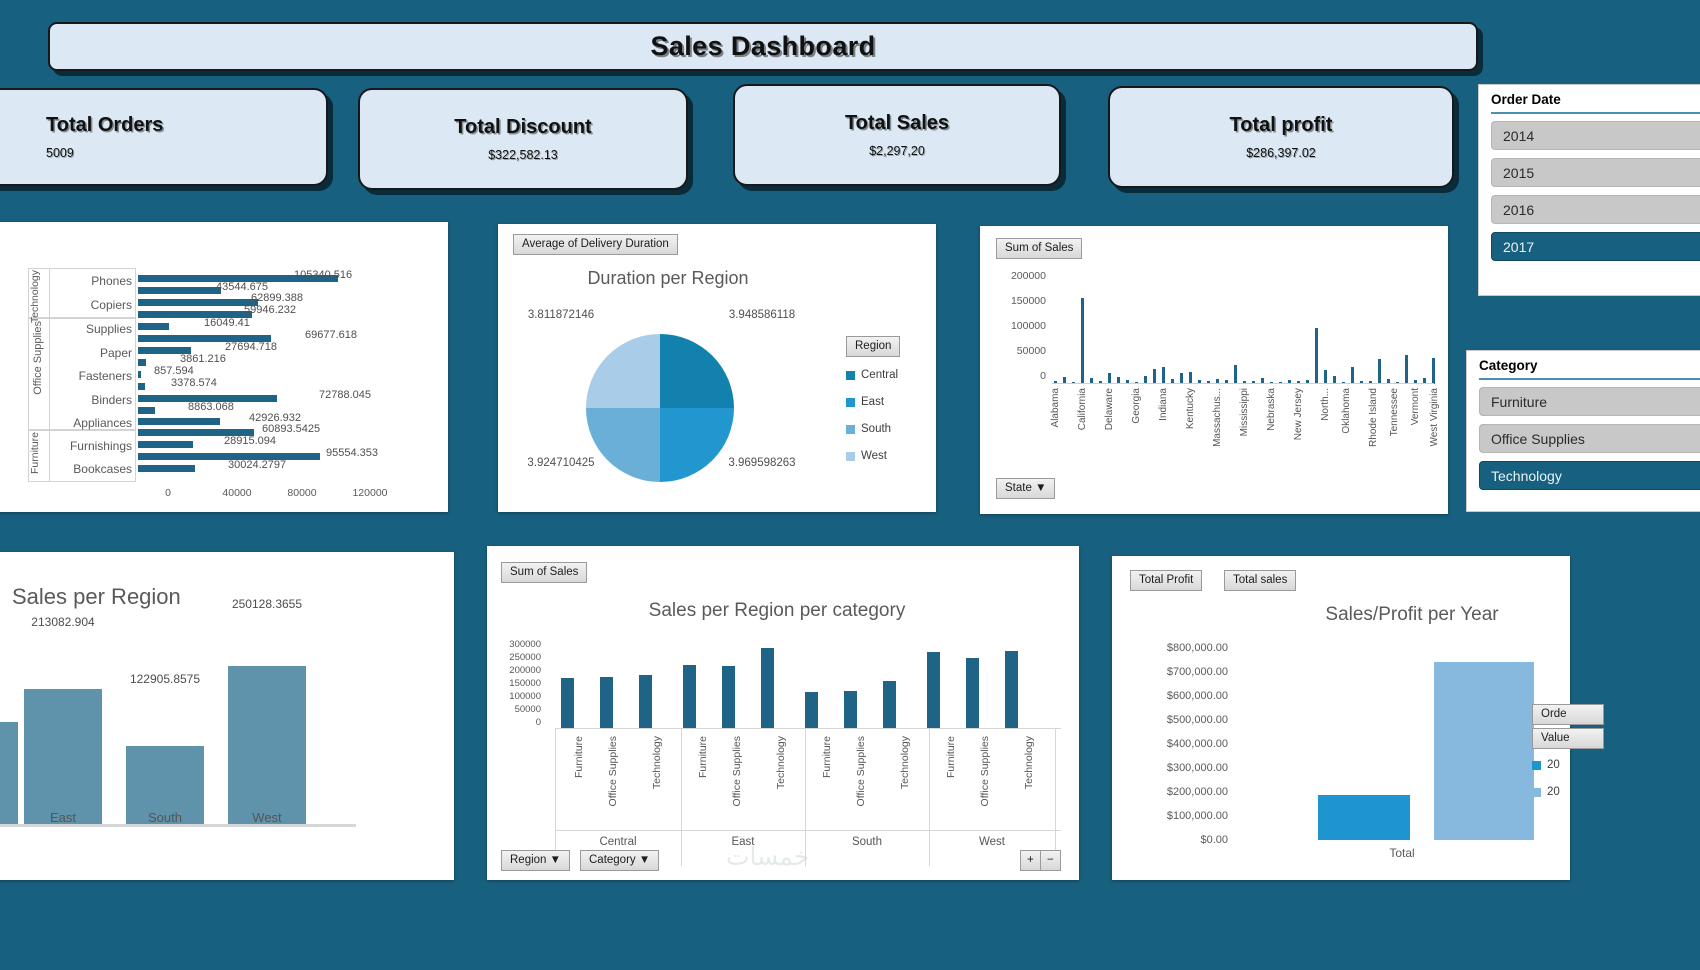  Describe the element at coordinates (302, 493) in the screenshot. I see `x-tick: 80000` at that location.